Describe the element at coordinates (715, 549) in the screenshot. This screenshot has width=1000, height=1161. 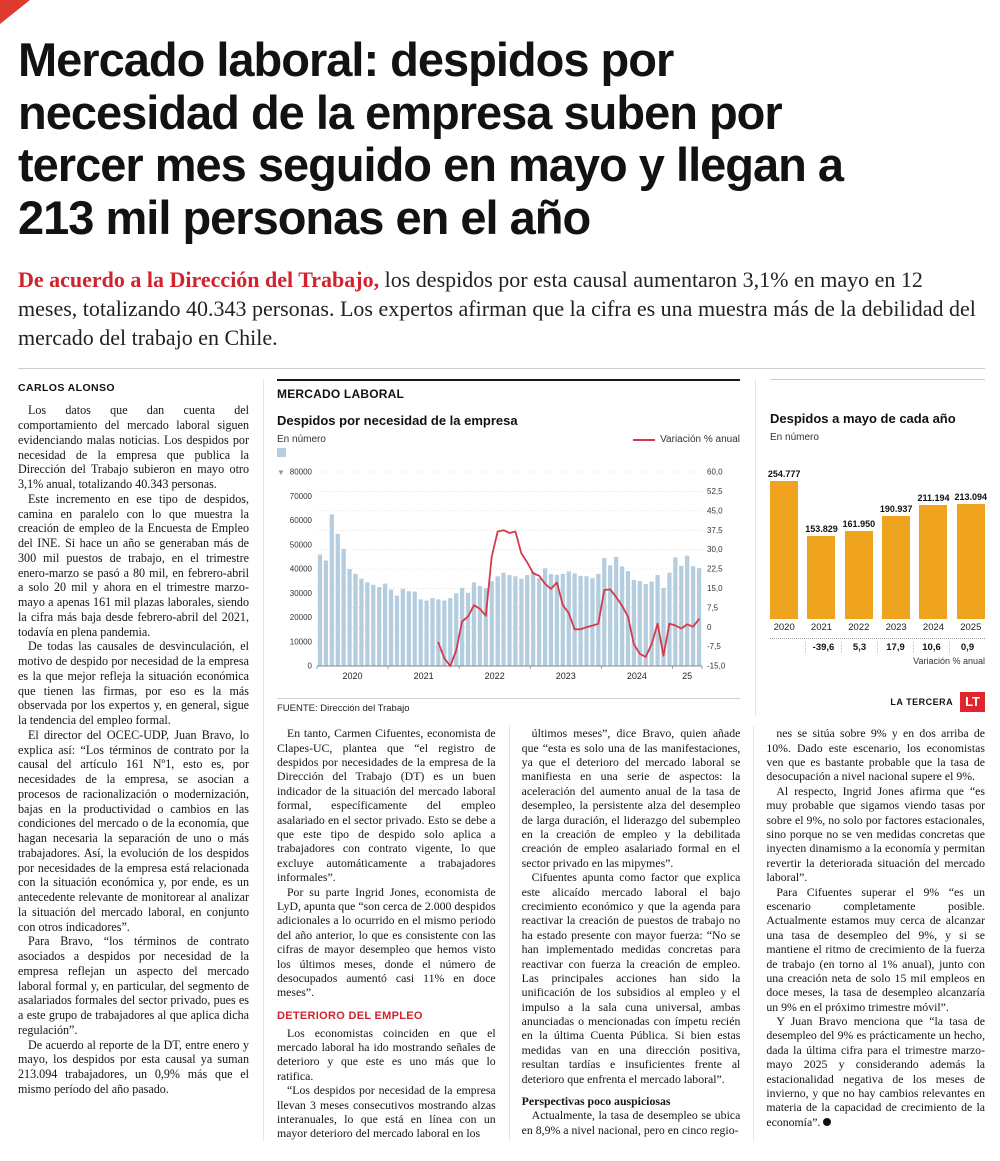
I see `svg-text: 30,0` at that location.